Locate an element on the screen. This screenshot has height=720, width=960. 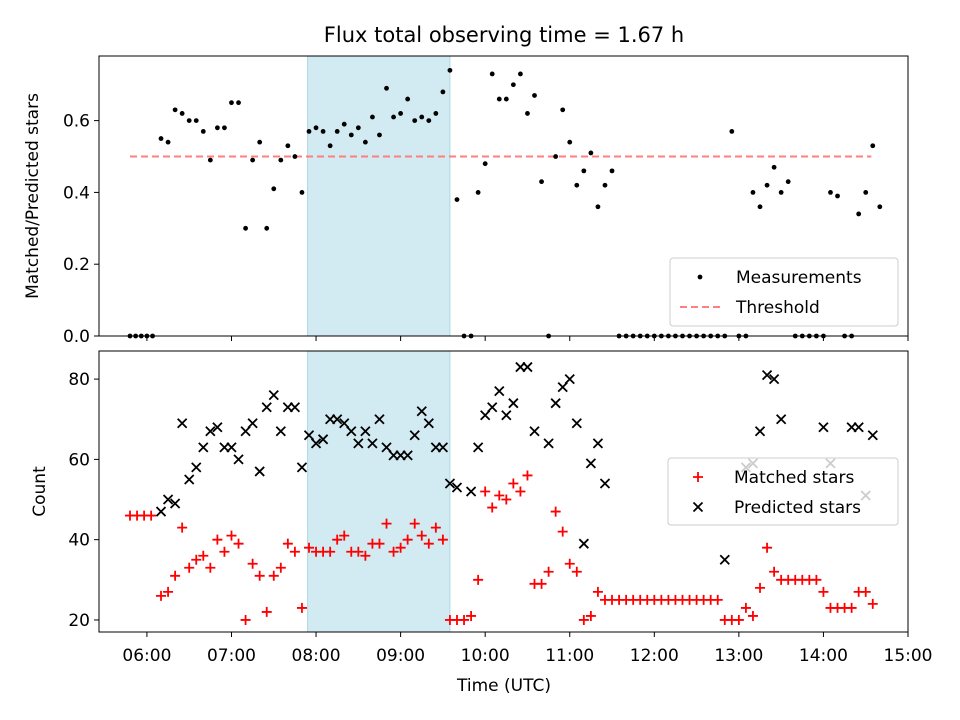
x-tick-label: 11:00 is located at coordinates (569, 656).